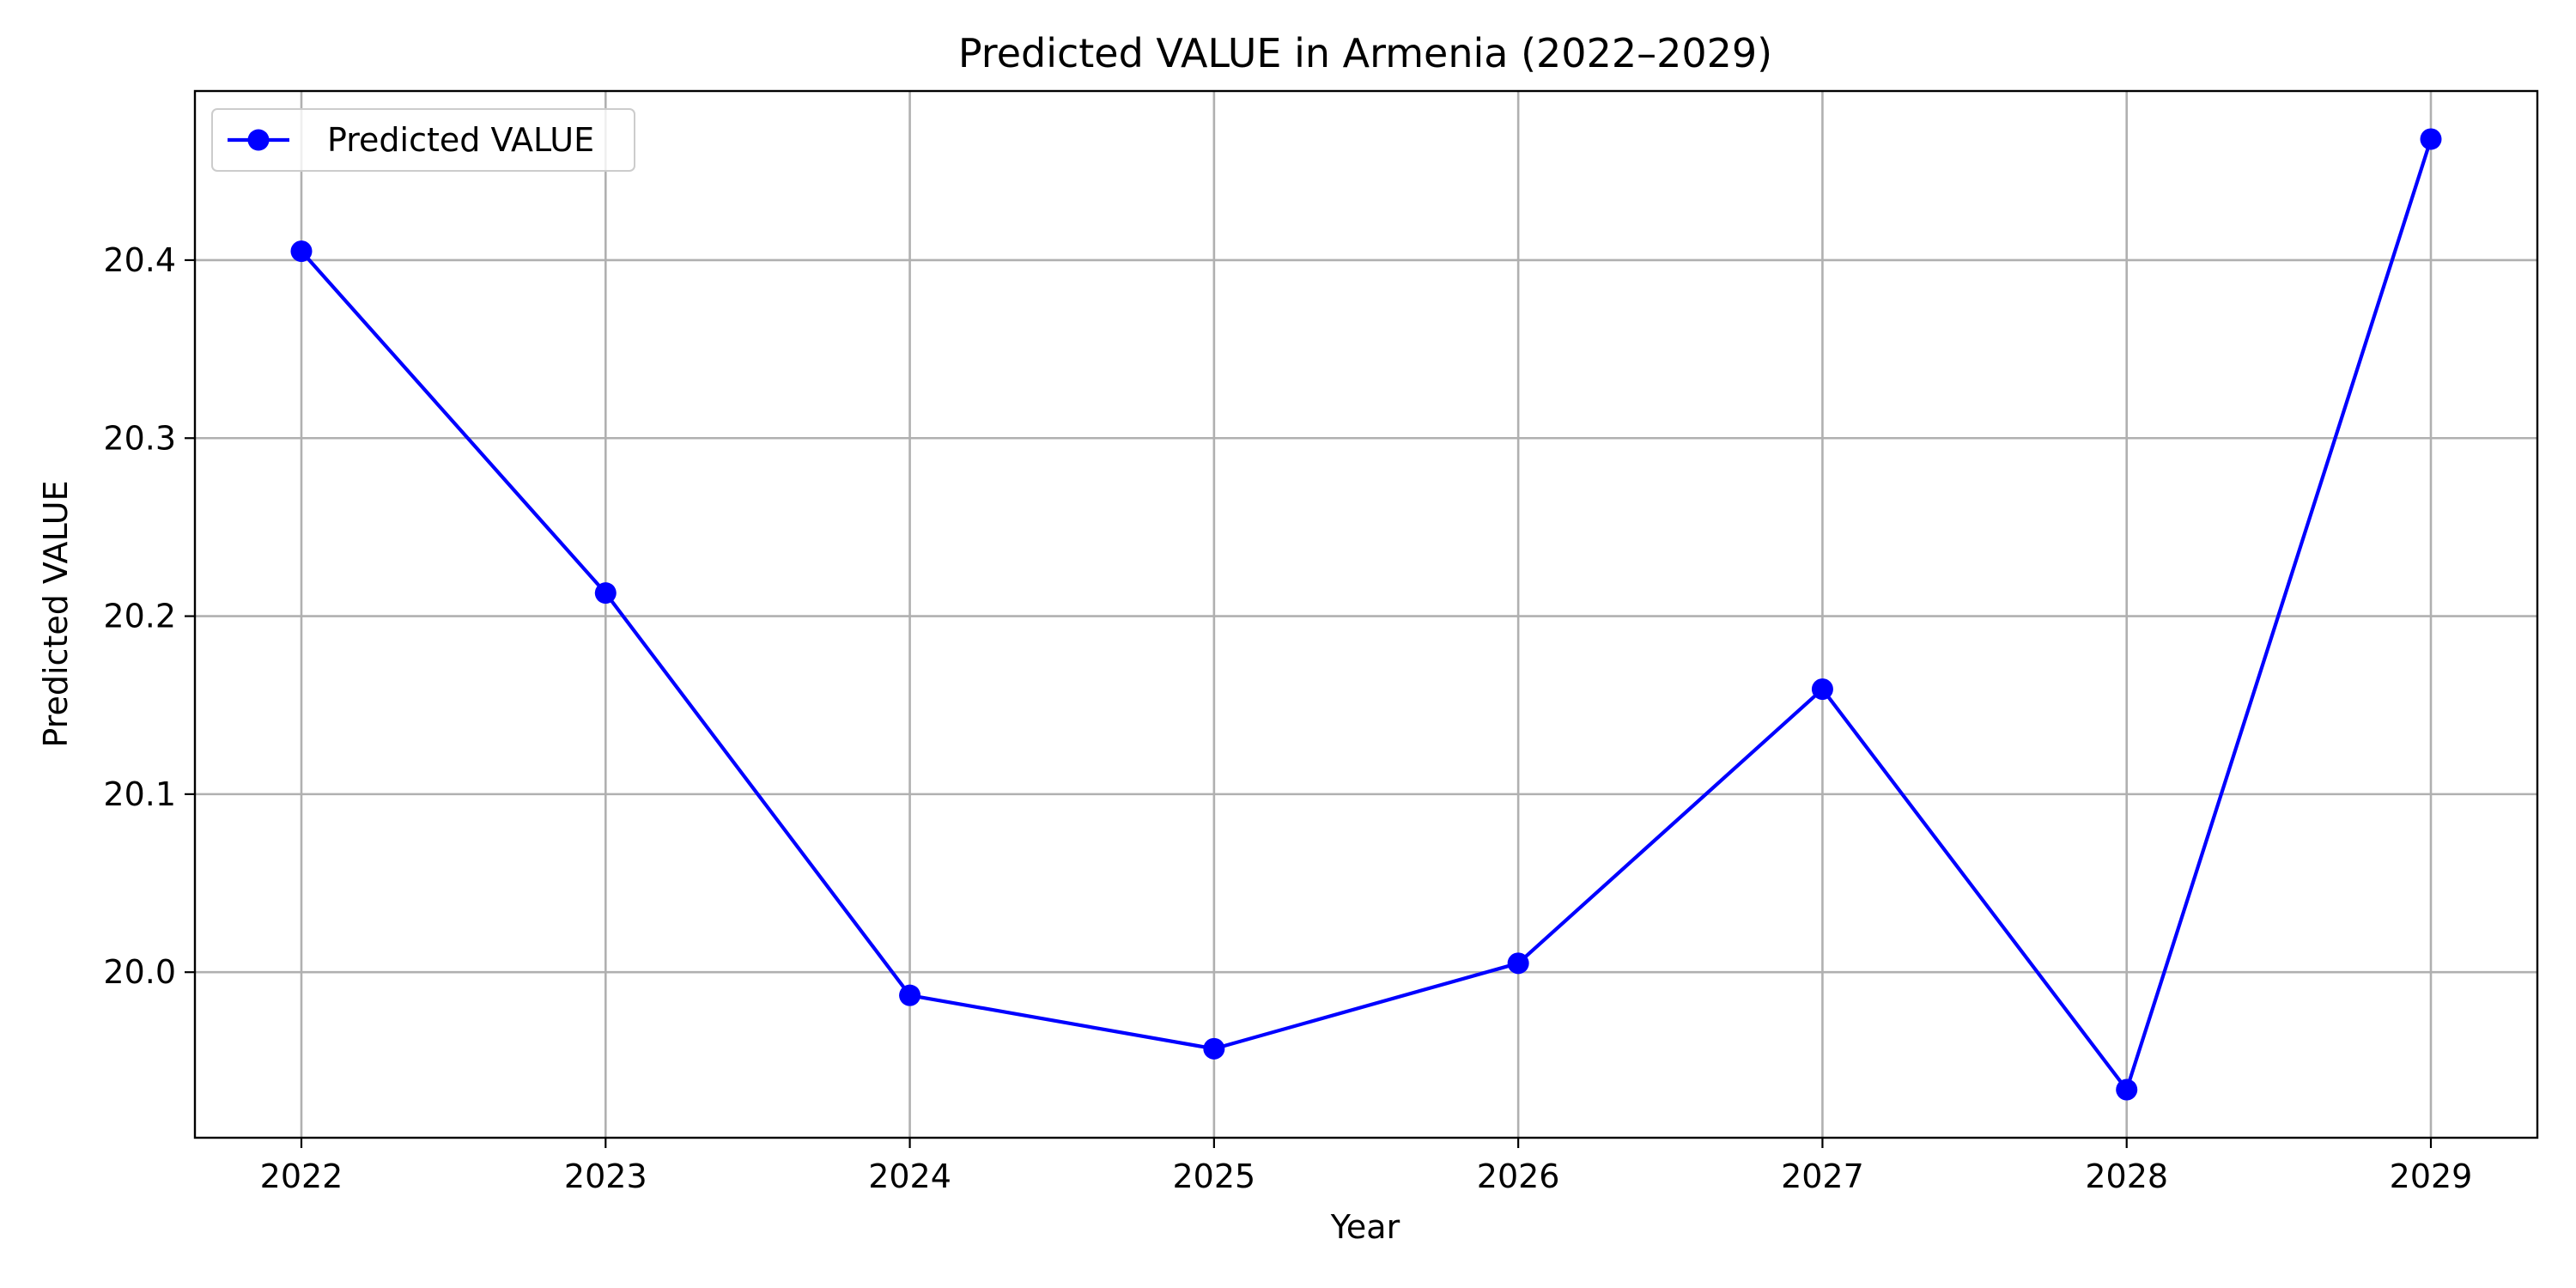  What do you see at coordinates (1518, 1176) in the screenshot?
I see `x-tick-label: 2026` at bounding box center [1518, 1176].